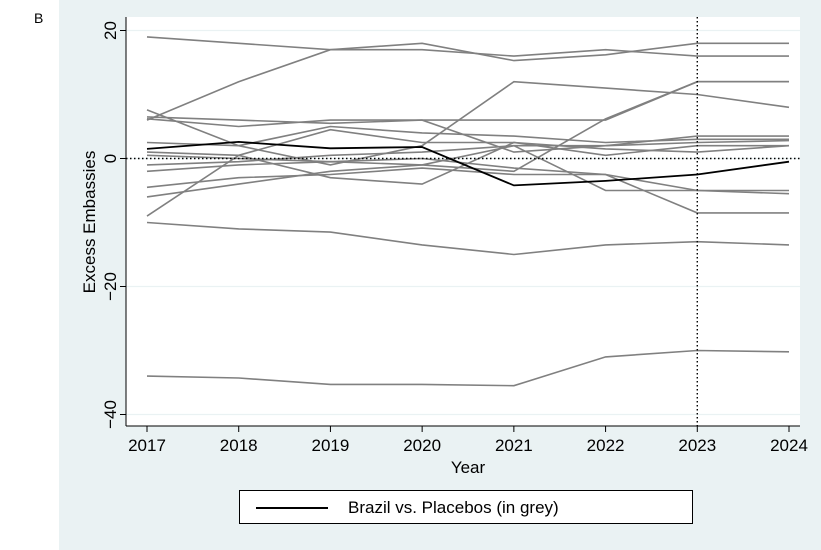  What do you see at coordinates (110, 158) in the screenshot?
I see `y-tick-label-1: 0` at bounding box center [110, 158].